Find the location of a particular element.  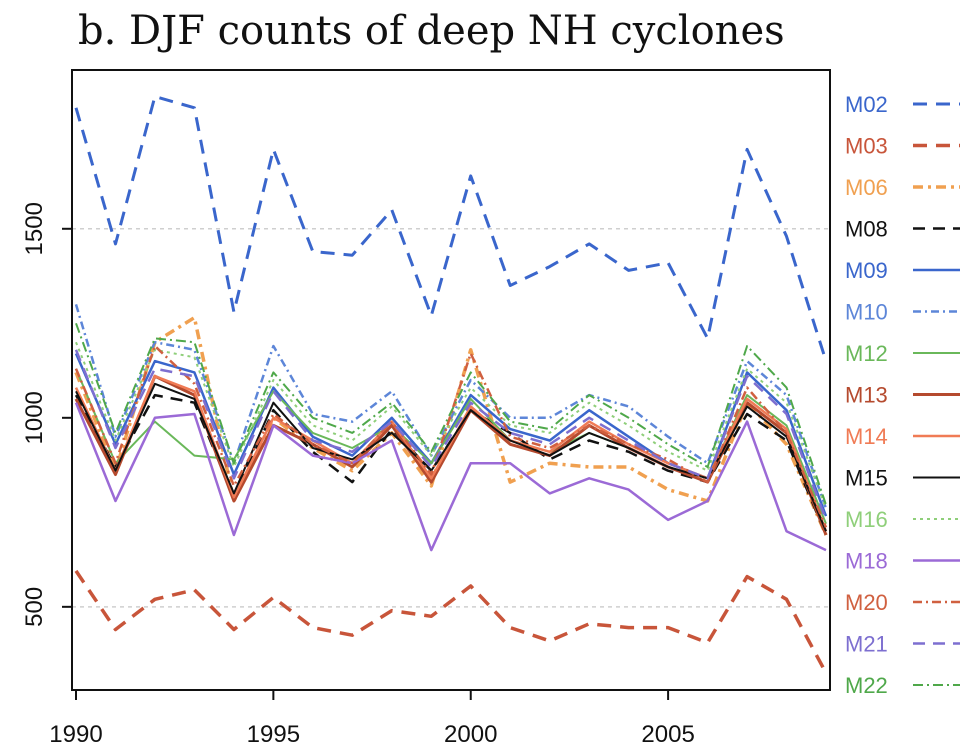

series-line-m03 is located at coordinates (451, 621).